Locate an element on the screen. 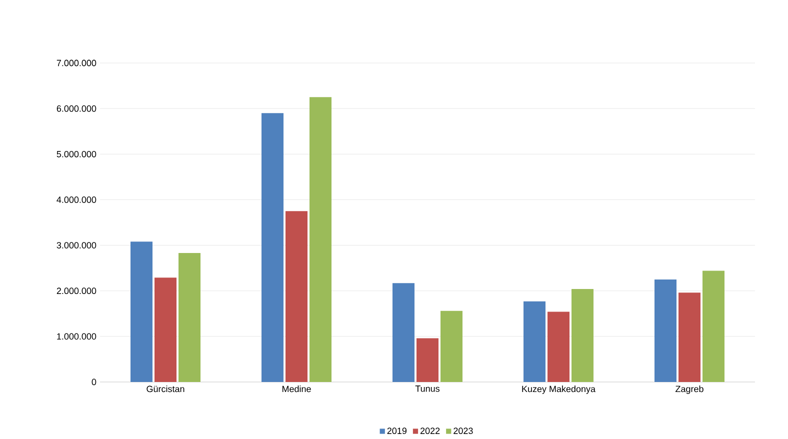 This screenshot has width=788, height=439. y-tick-label: 2.000.000 is located at coordinates (76, 290).